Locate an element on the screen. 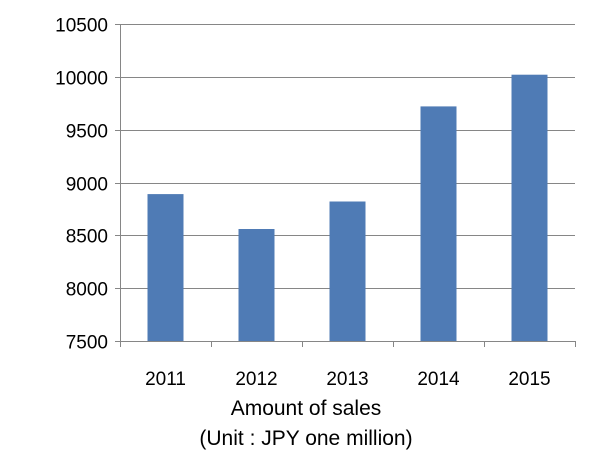 This screenshot has width=589, height=451. bar-2013 is located at coordinates (347, 271).